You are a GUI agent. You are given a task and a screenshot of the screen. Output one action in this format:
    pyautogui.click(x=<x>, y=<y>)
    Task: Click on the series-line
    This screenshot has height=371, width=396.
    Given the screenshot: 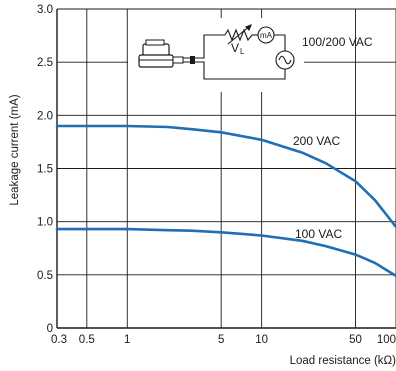 What is the action you would take?
    pyautogui.click(x=225, y=252)
    